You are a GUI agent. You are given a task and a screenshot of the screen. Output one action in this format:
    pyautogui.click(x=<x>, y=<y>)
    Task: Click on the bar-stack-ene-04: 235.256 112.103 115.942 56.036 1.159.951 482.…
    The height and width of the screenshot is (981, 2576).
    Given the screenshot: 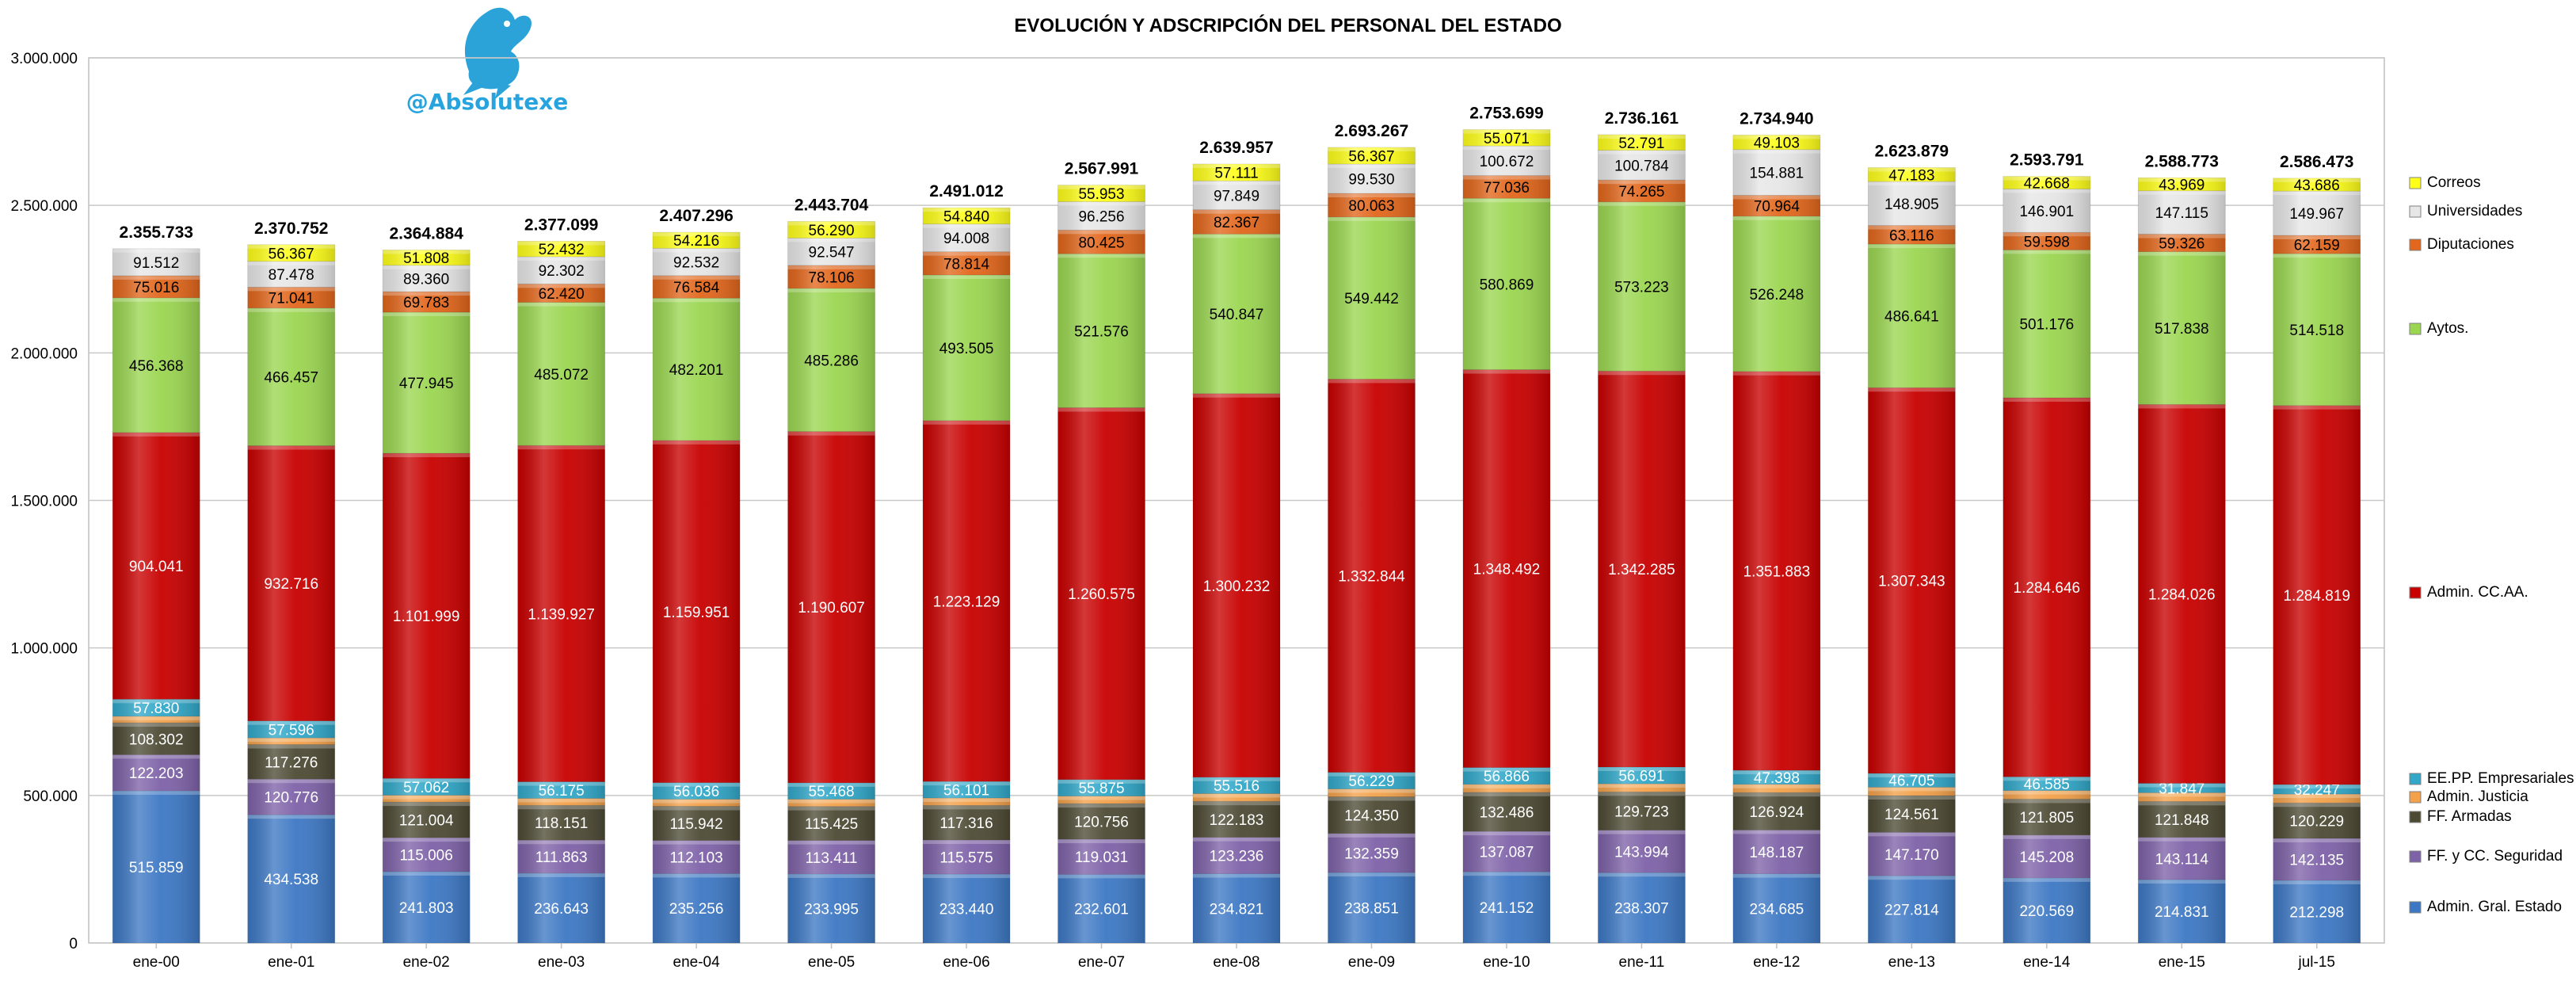 What is the action you would take?
    pyautogui.click(x=696, y=575)
    